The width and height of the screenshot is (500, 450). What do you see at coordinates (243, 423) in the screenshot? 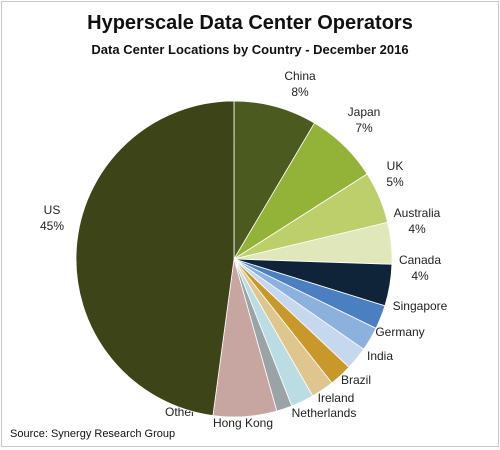
I see `slice-label-hong-kong: Hong Kong` at bounding box center [243, 423].